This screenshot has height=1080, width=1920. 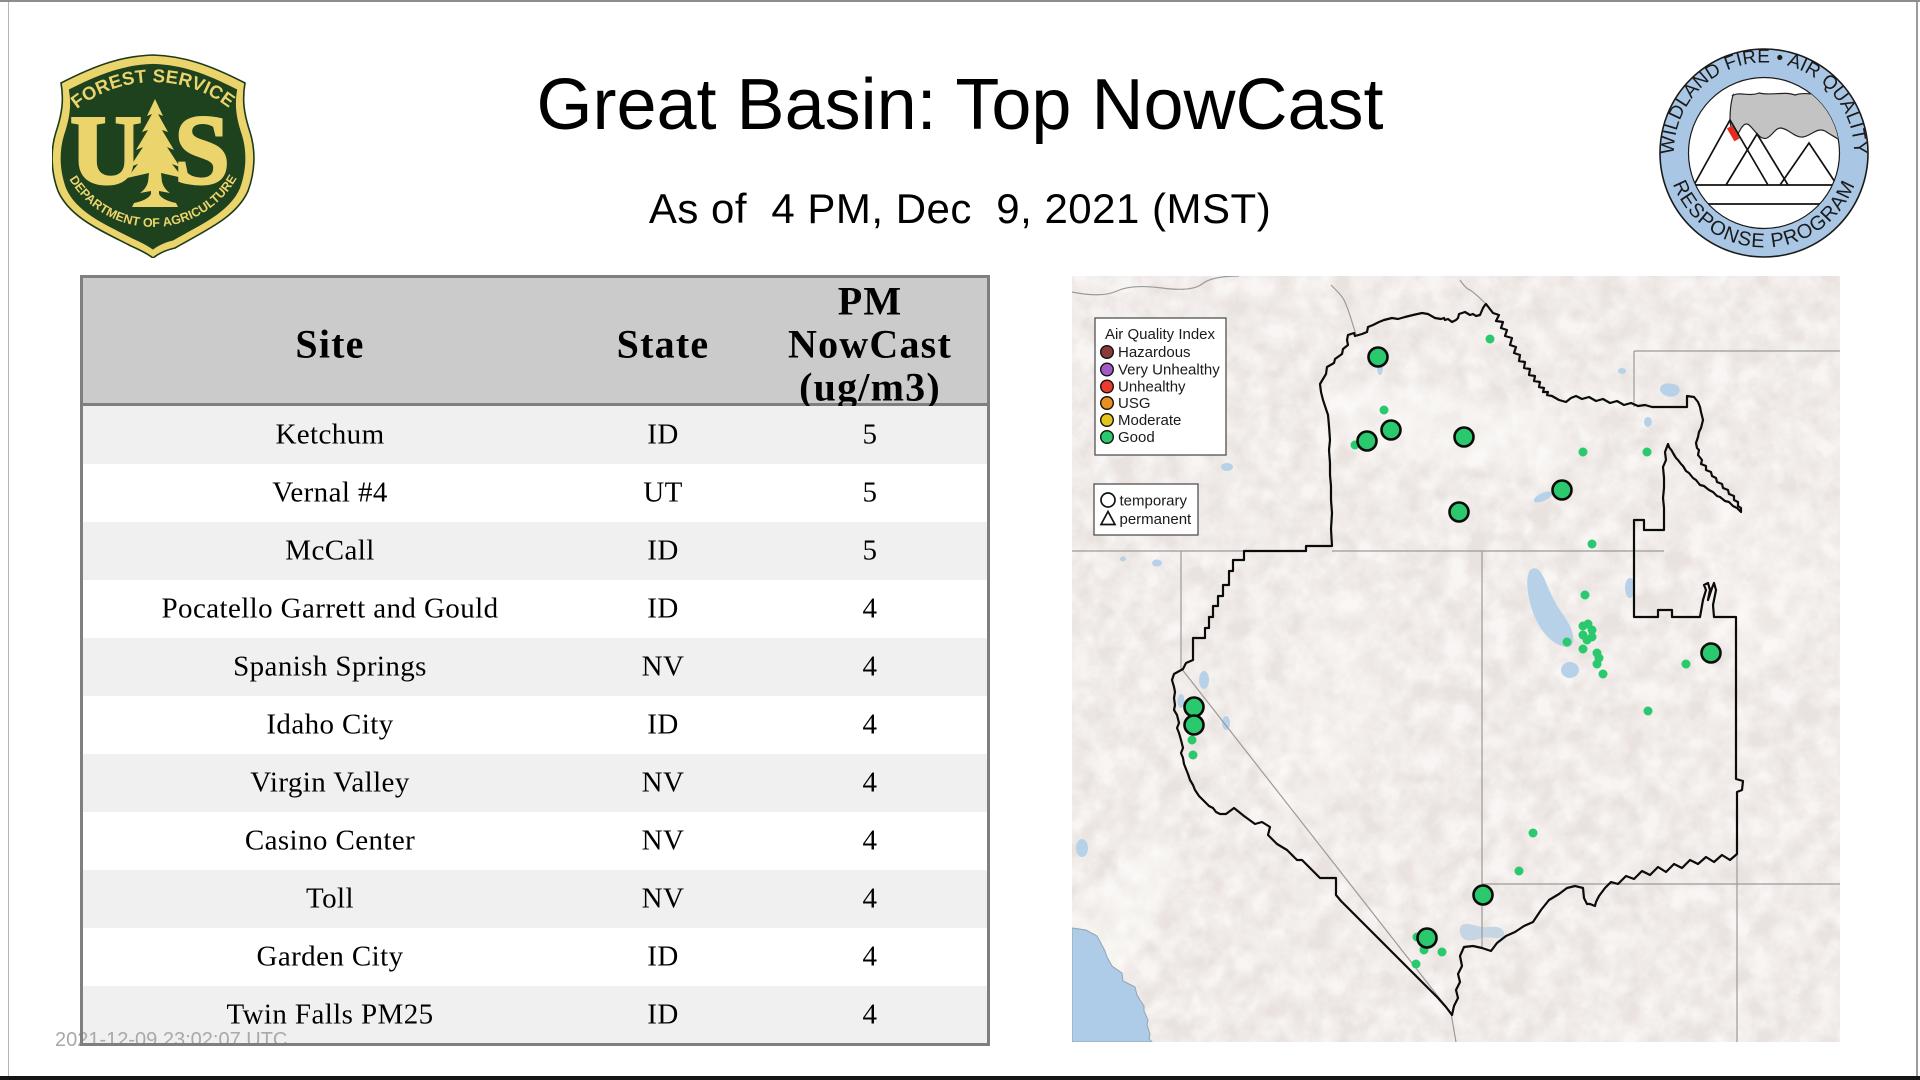 I want to click on svg-text: U, so click(x=106, y=150).